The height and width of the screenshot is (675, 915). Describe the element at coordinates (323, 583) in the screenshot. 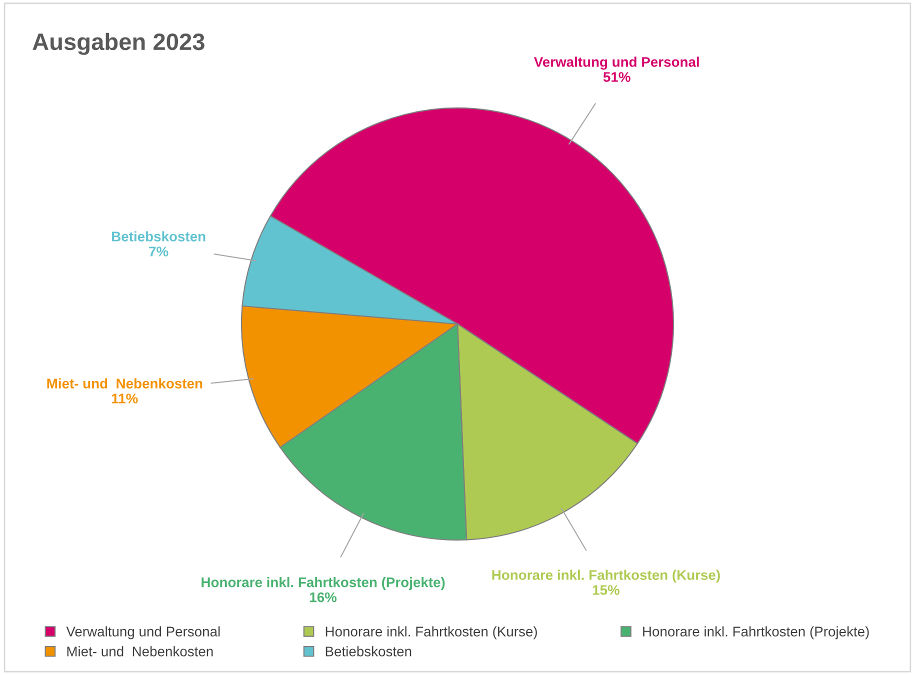

I see `slice-label: Honorare inkl. Fahrtkosten (Projekte)` at that location.